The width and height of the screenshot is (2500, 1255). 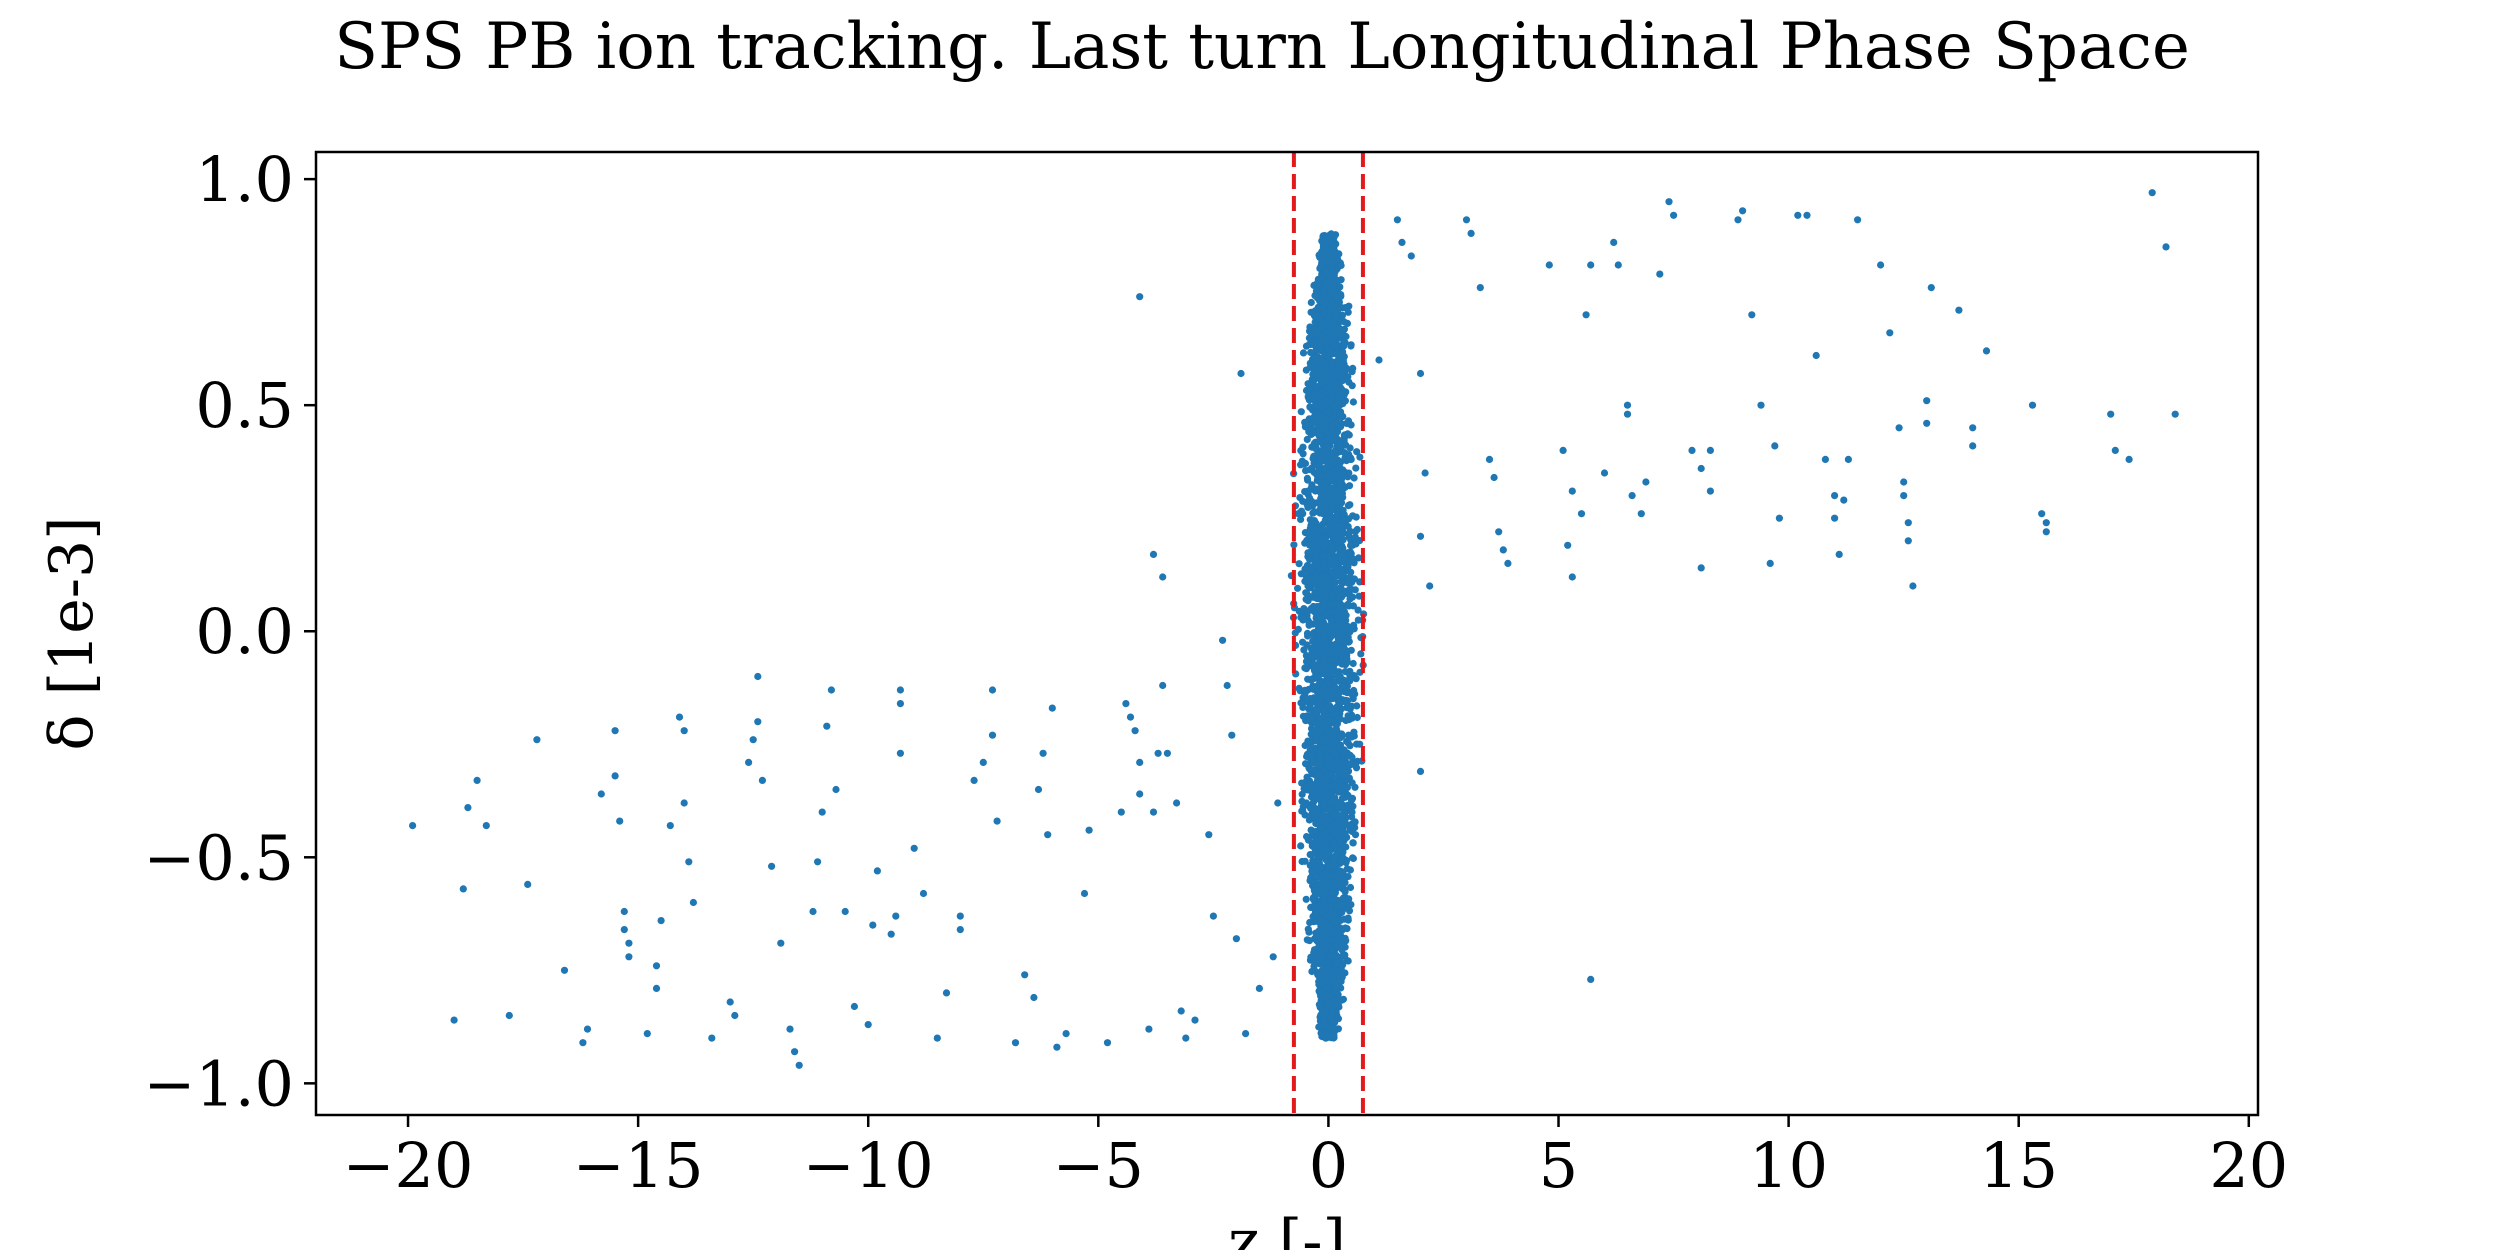 What do you see at coordinates (218, 857) in the screenshot?
I see `y-tick-label: −0.5` at bounding box center [218, 857].